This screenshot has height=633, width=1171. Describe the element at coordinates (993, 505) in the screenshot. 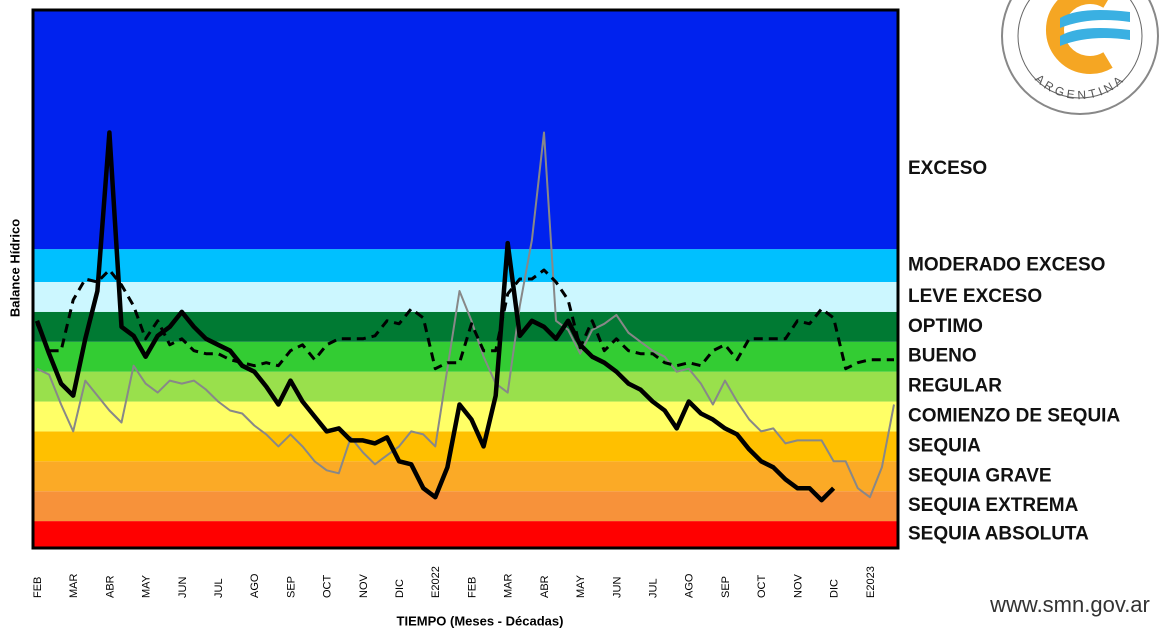

I see `band-label: SEQUIA EXTREMA` at that location.